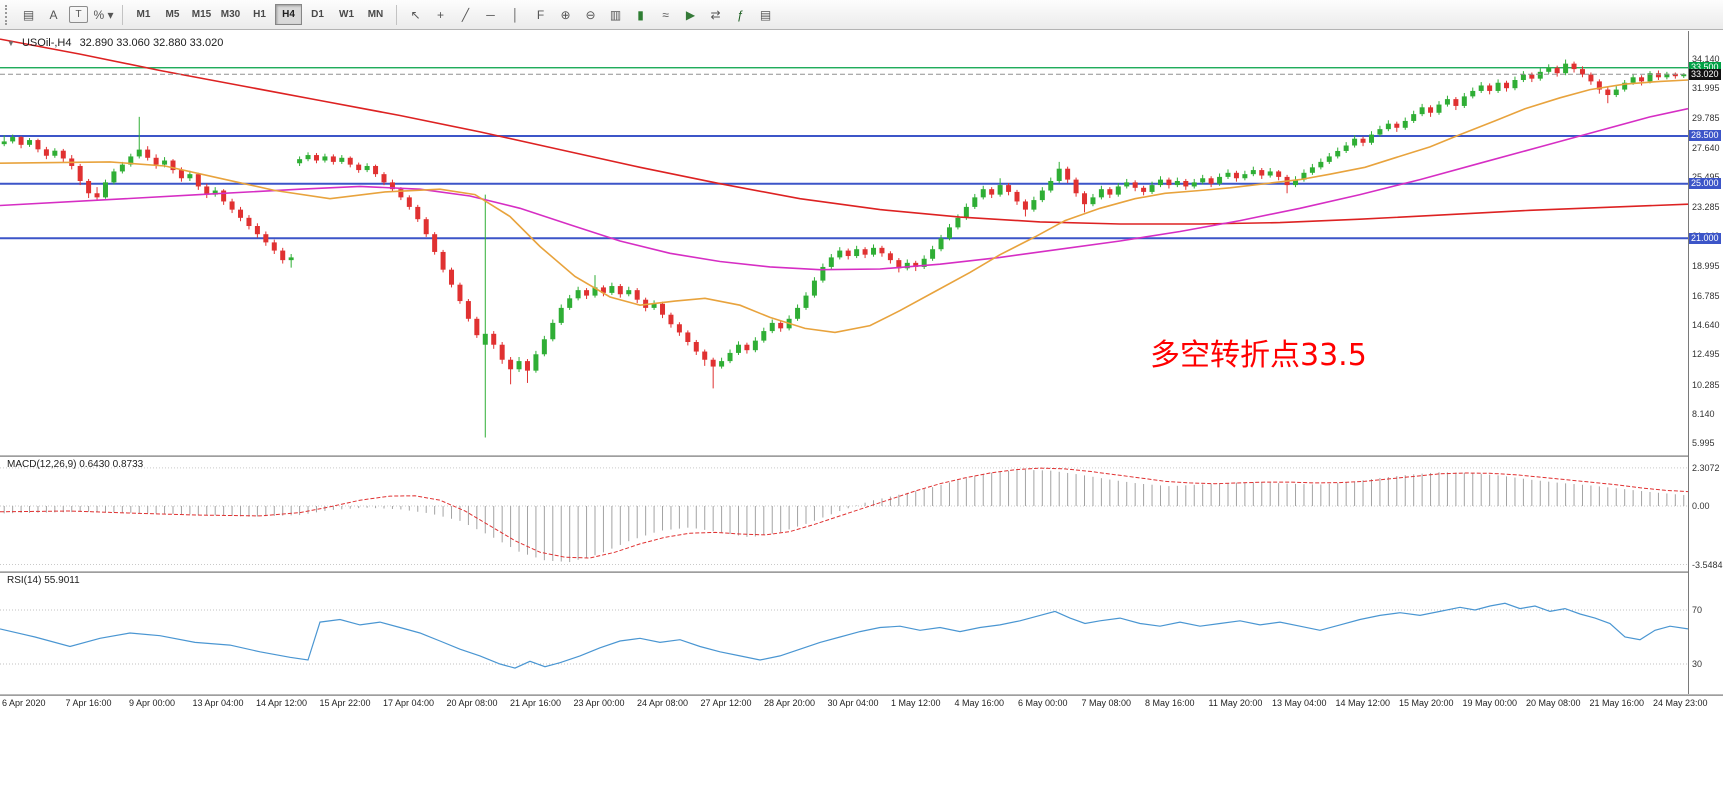  I want to click on time-axis-label: 6 May 00:00, so click(1043, 703).